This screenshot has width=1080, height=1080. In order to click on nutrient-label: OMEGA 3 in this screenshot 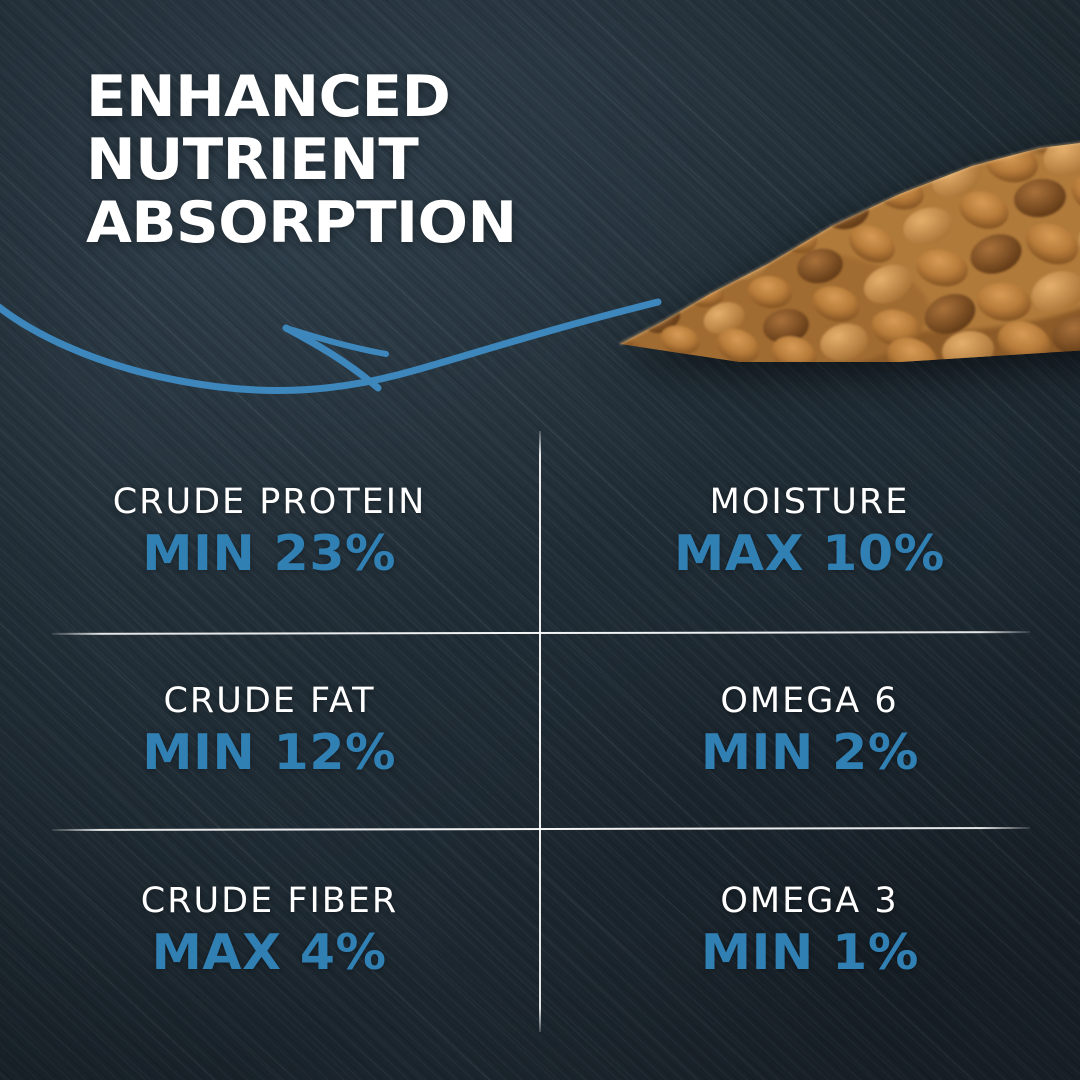, I will do `click(809, 900)`.